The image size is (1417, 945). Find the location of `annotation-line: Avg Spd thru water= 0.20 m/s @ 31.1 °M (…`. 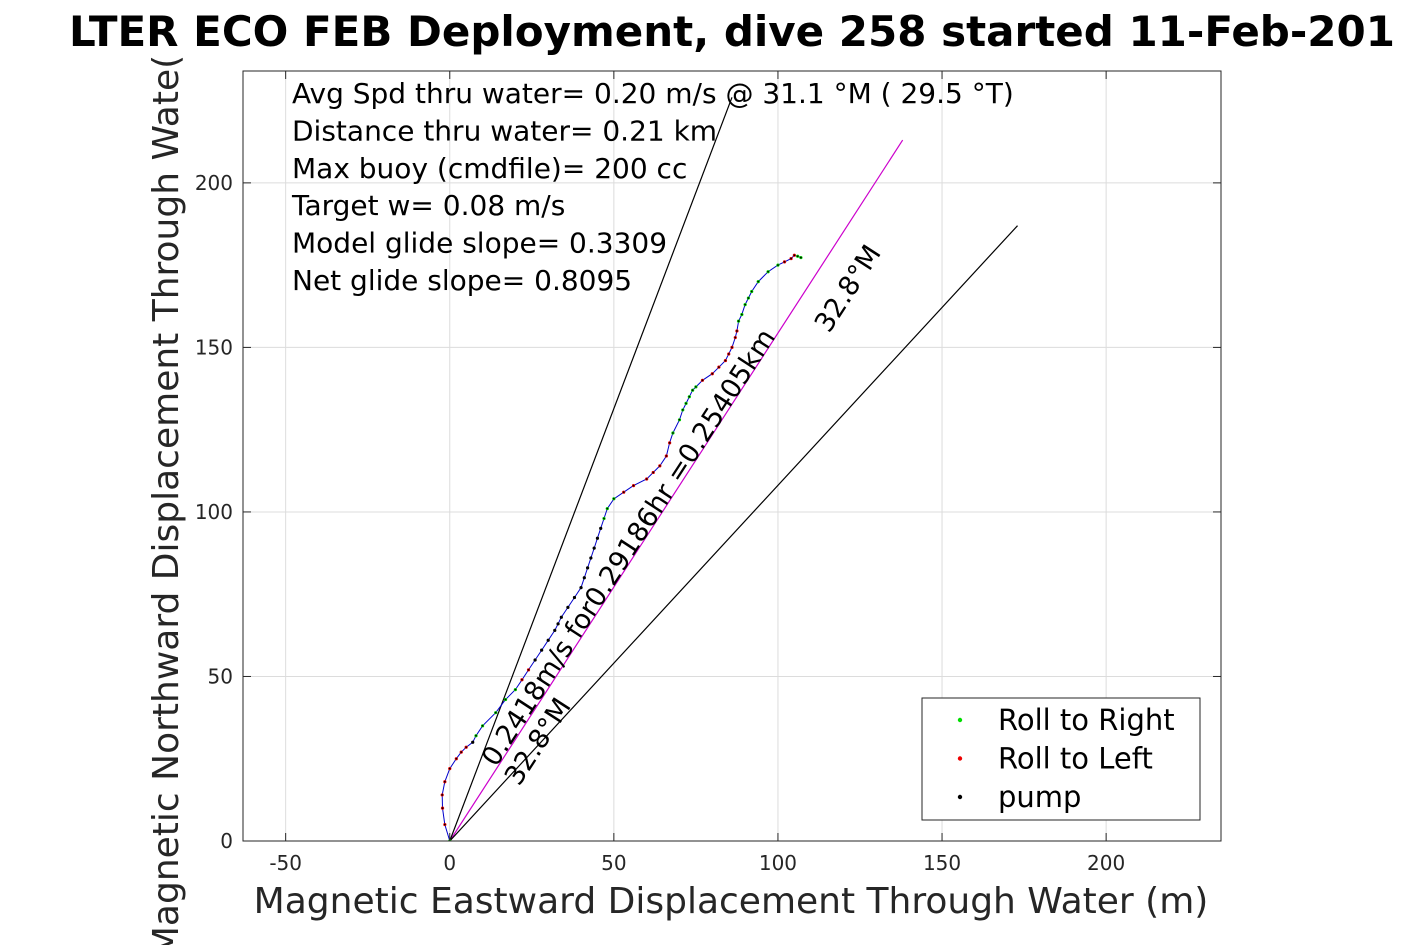

annotation-line: Avg Spd thru water= 0.20 m/s @ 31.1 °M (… is located at coordinates (653, 93).